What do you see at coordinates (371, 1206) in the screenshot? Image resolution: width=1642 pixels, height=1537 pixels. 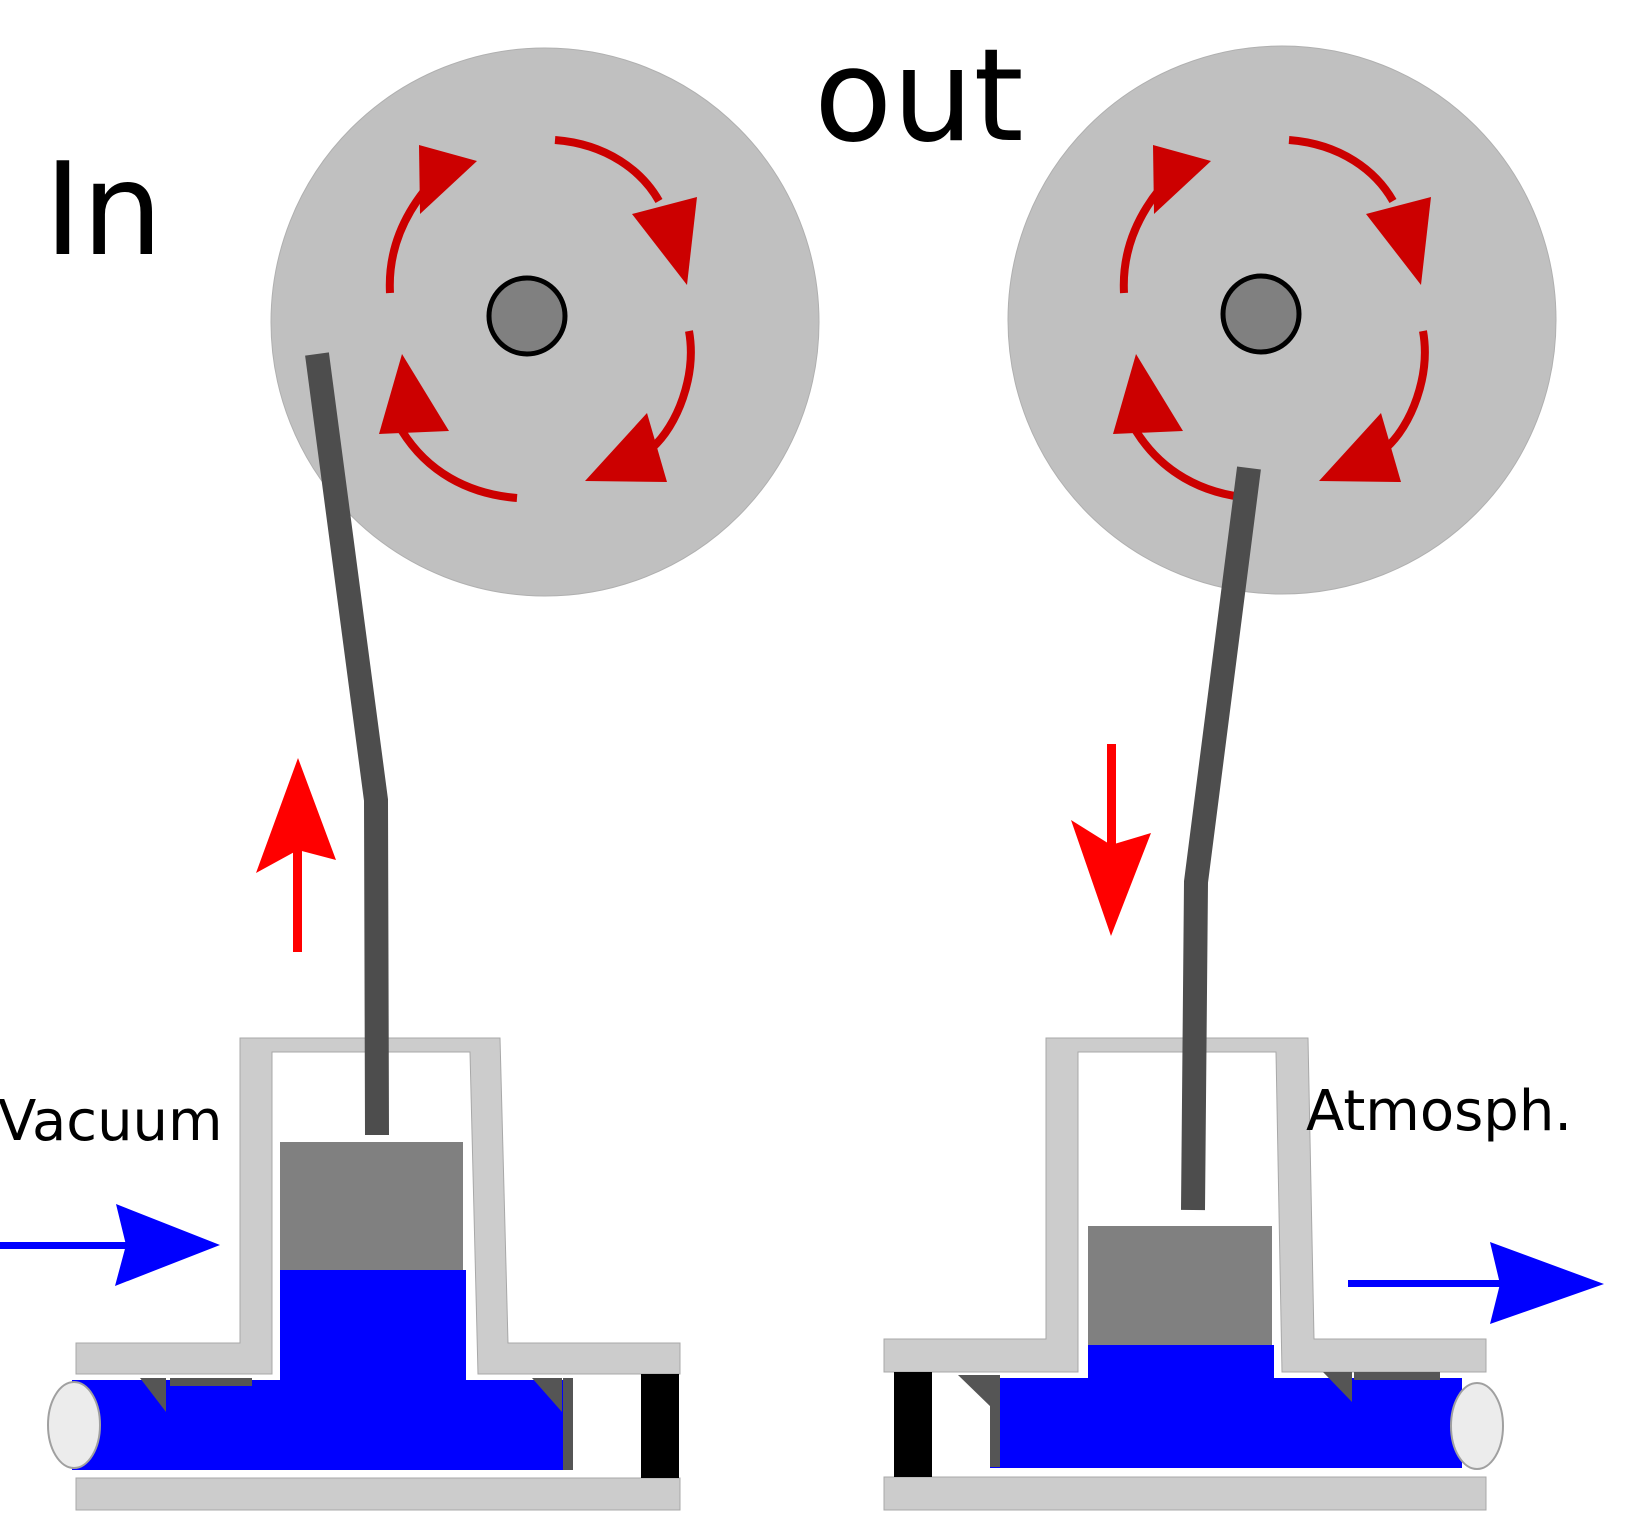 I see `left-piston` at bounding box center [371, 1206].